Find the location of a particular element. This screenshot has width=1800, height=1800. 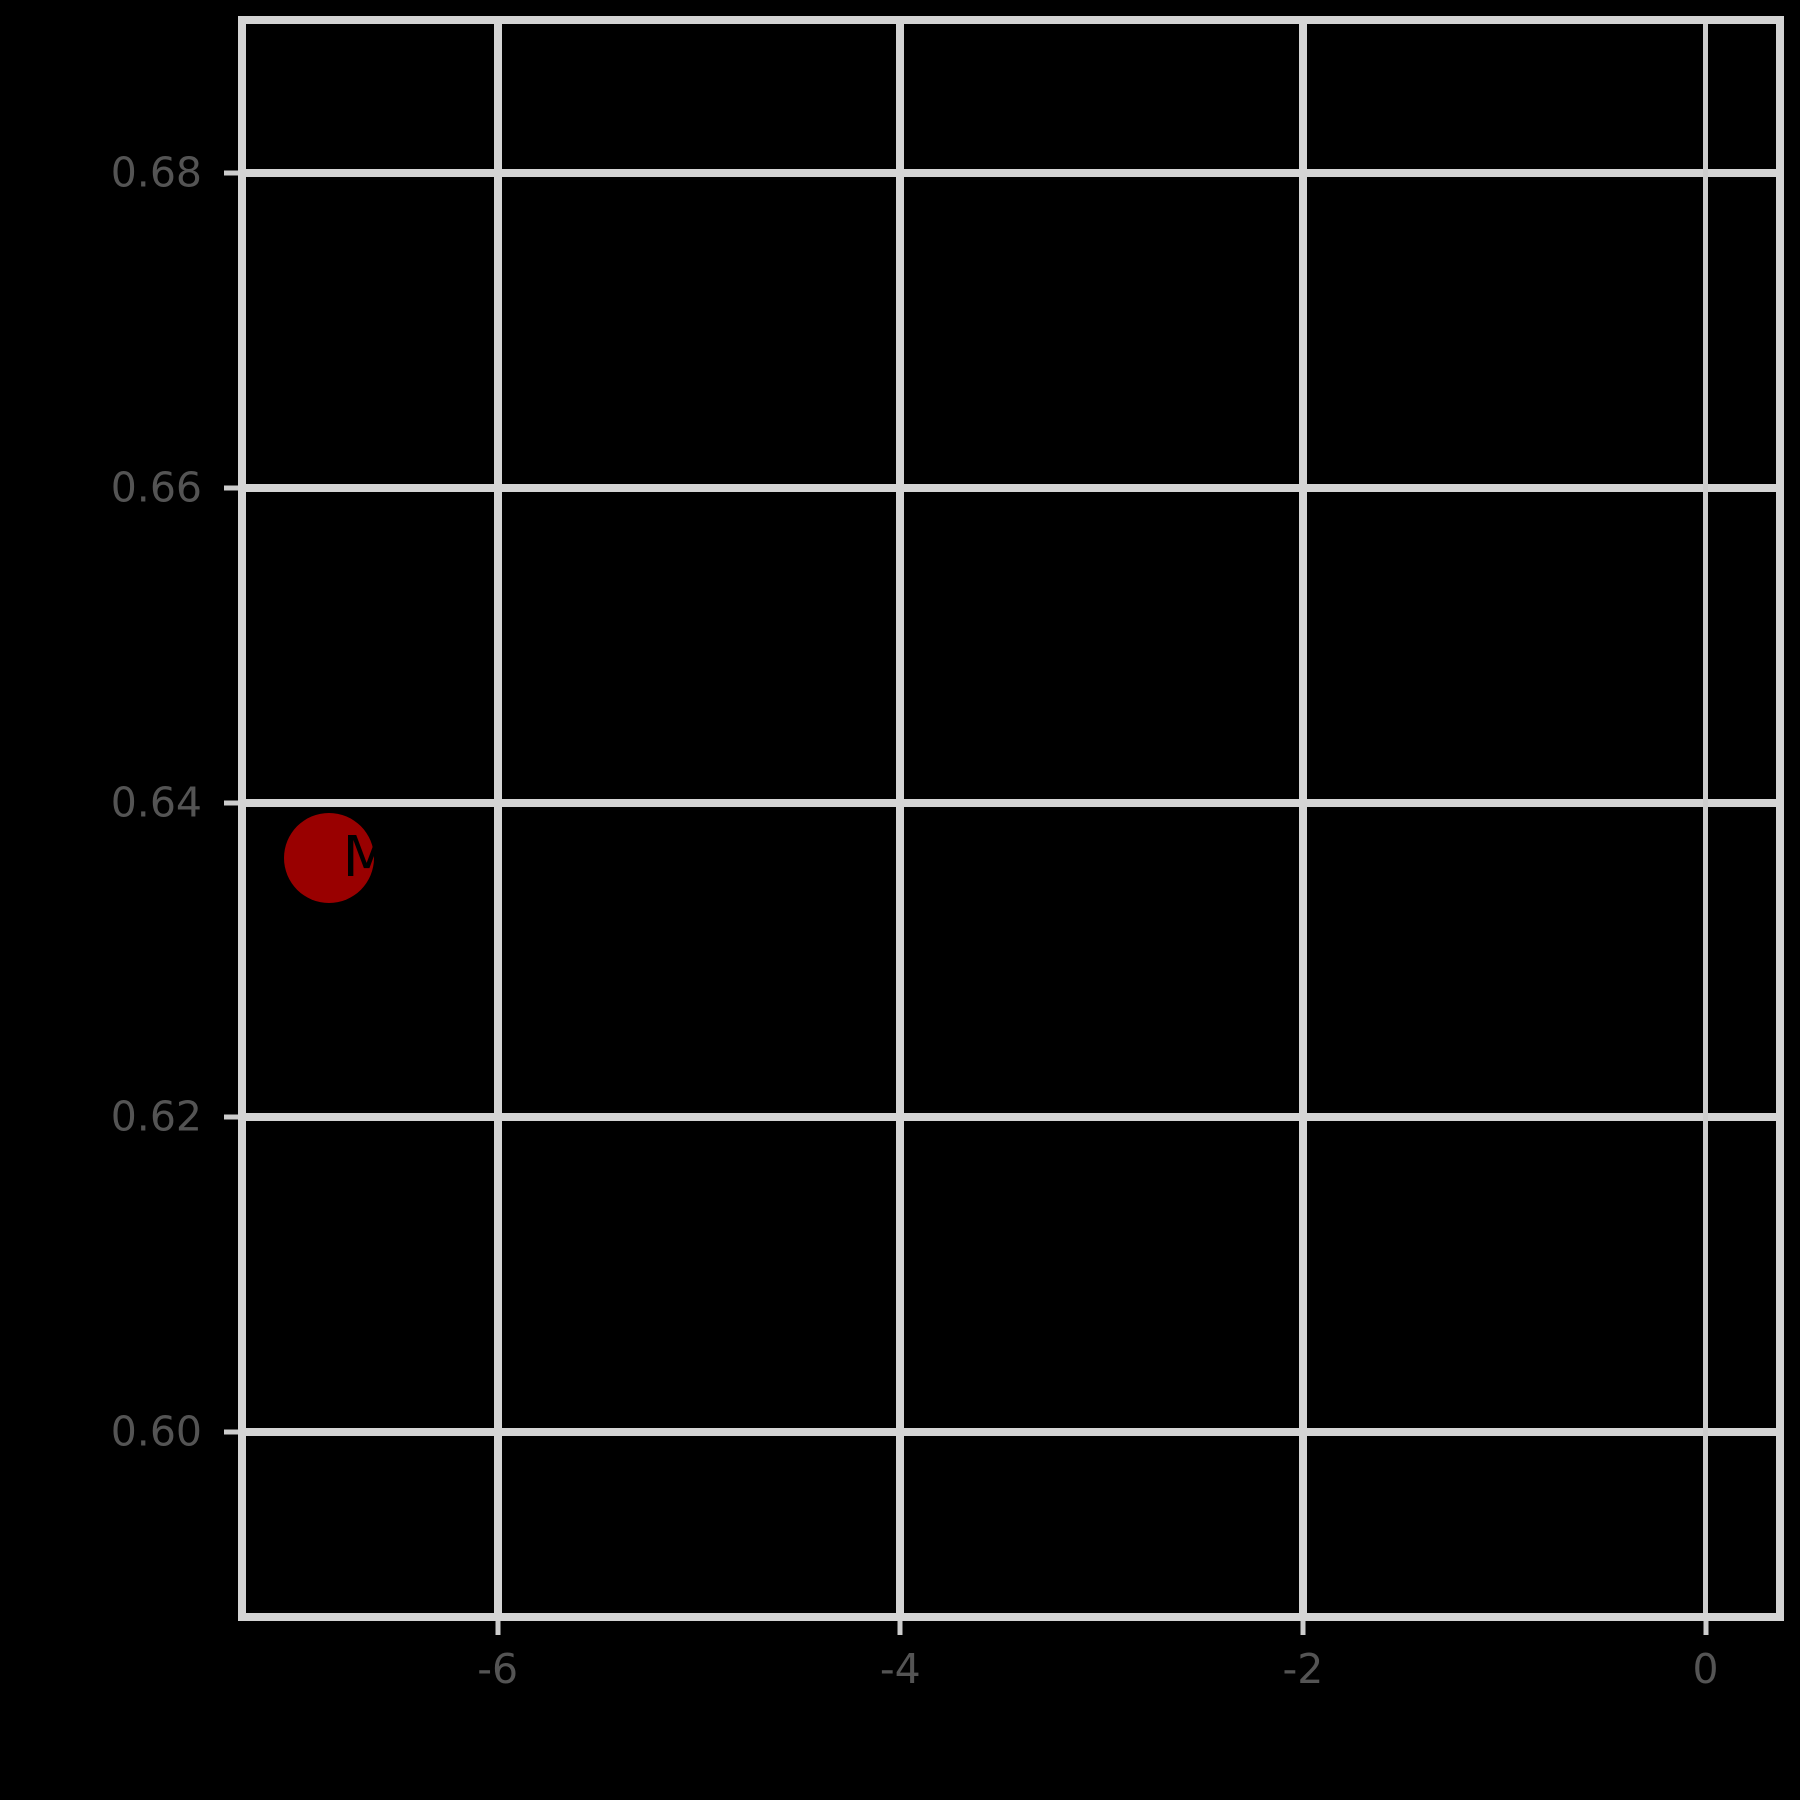

data-point-label: Mars is located at coordinates (410, 857).